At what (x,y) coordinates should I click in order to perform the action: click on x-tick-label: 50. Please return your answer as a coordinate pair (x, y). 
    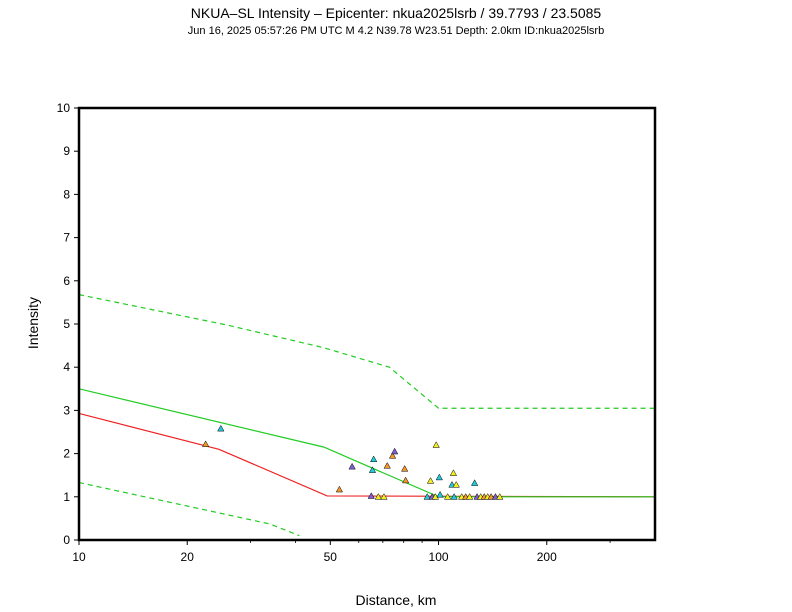
    Looking at the image, I should click on (331, 557).